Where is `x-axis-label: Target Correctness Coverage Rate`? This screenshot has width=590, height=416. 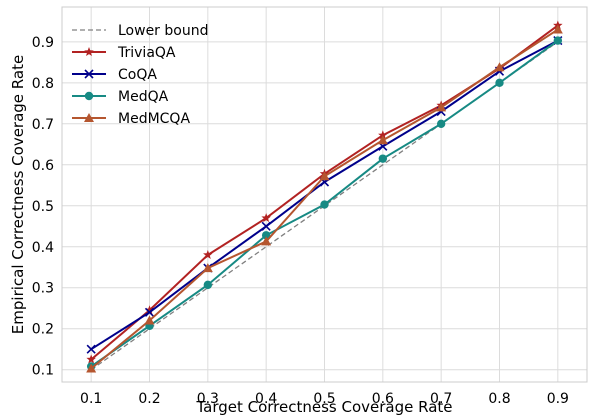 x-axis-label: Target Correctness Coverage Rate is located at coordinates (323, 407).